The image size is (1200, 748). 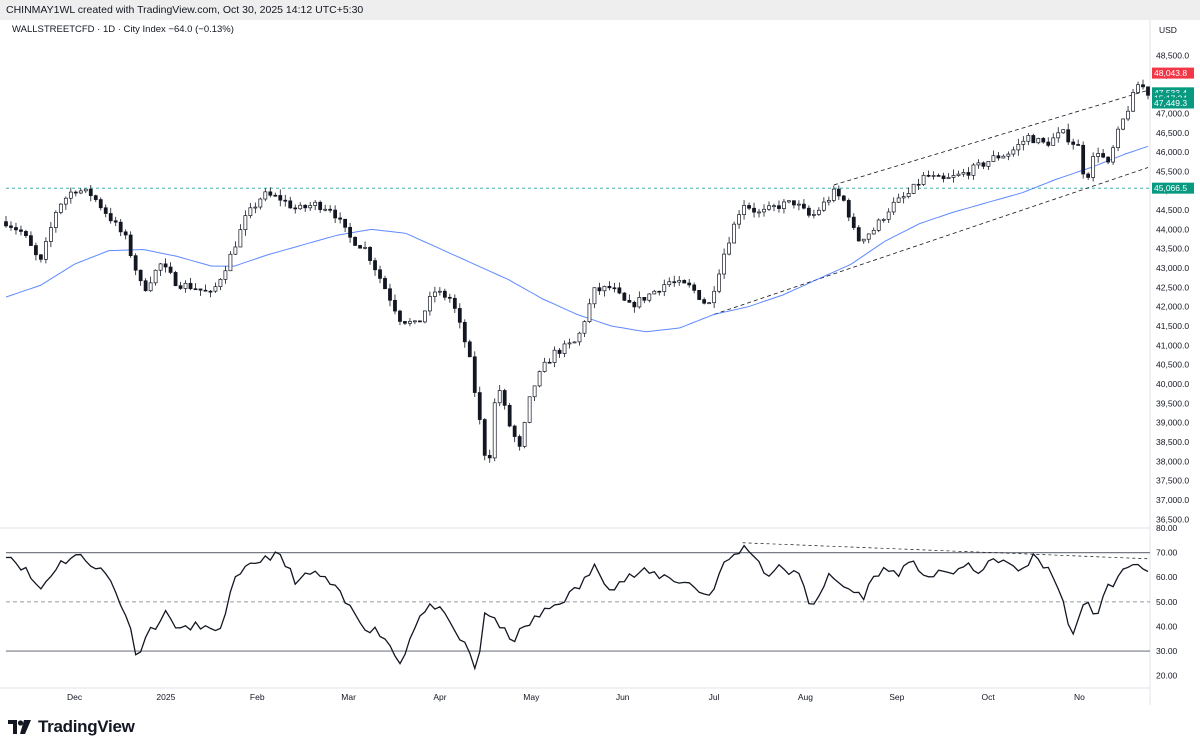 What do you see at coordinates (1172, 500) in the screenshot?
I see `price-tick-label: 37,000.0` at bounding box center [1172, 500].